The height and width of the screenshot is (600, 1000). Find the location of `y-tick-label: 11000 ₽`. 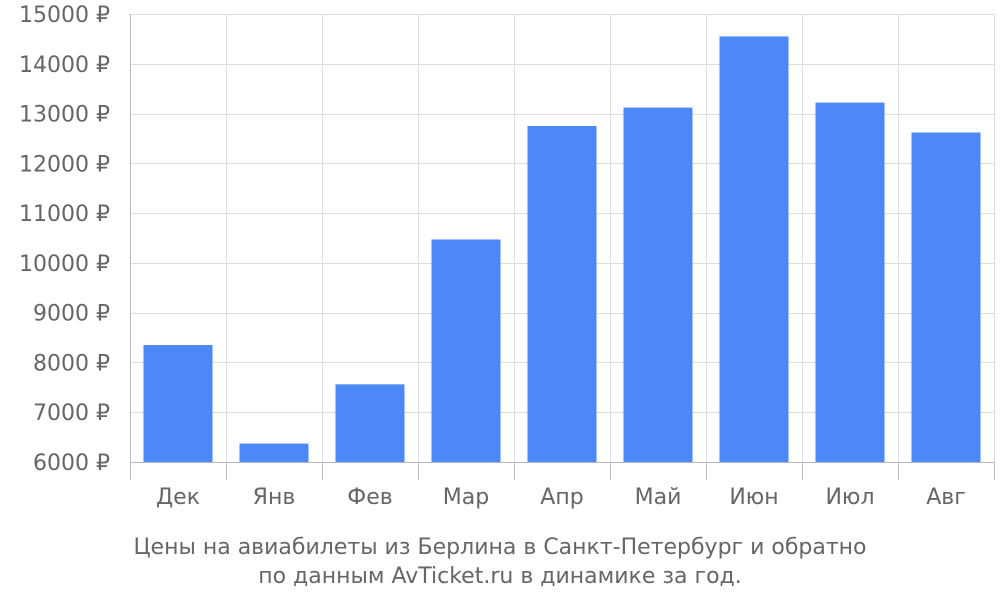

y-tick-label: 11000 ₽ is located at coordinates (64, 214).